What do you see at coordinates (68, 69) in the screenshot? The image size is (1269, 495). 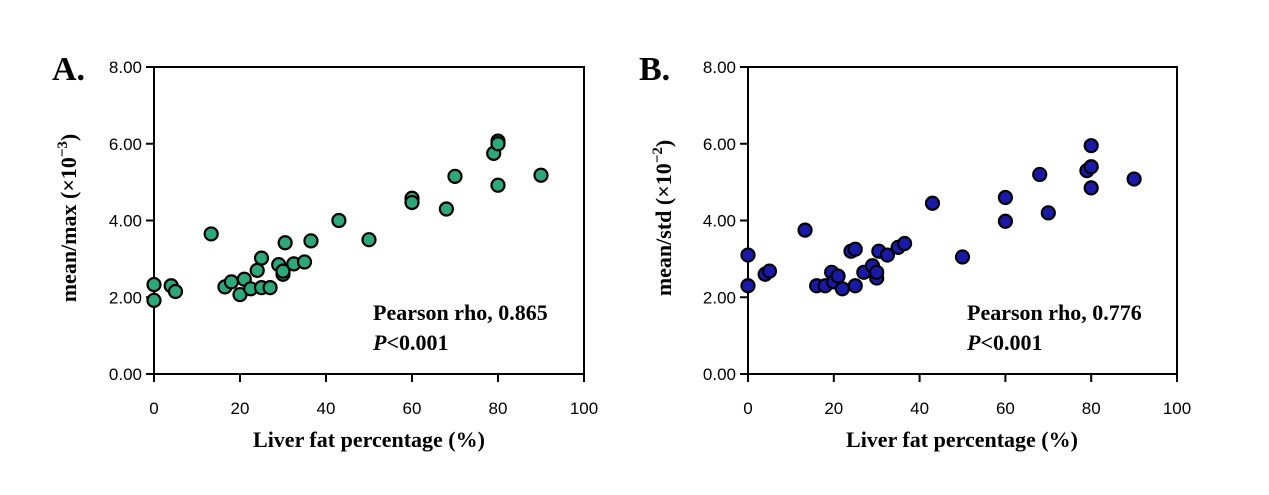 I see `panel-label: A.` at bounding box center [68, 69].